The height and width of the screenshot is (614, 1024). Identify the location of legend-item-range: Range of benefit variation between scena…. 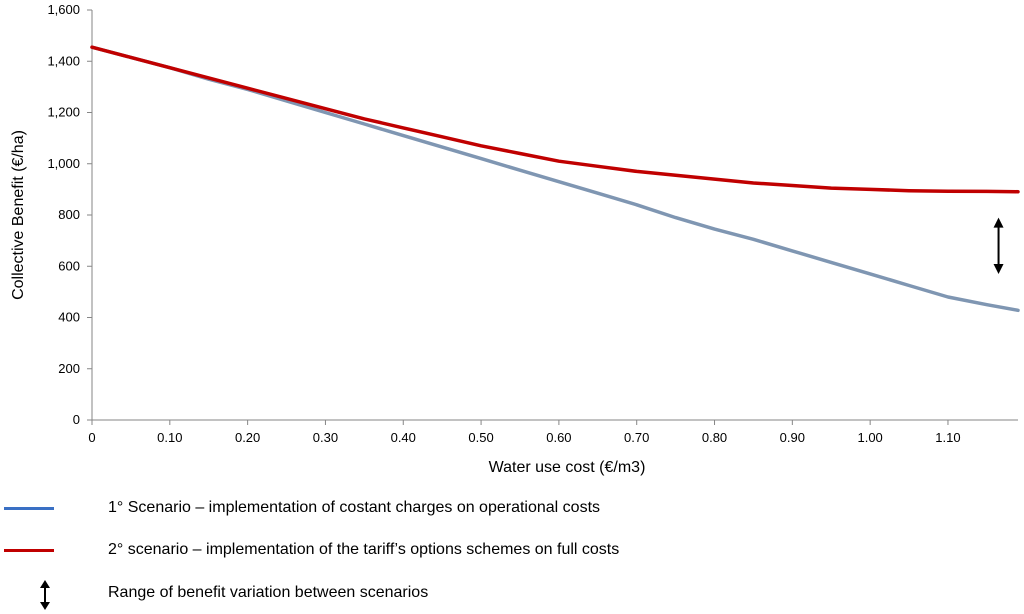
(512, 595).